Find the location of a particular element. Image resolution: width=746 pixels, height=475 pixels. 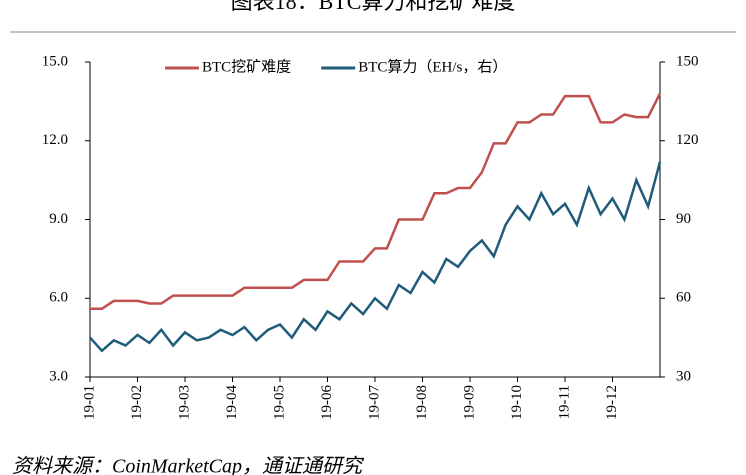

x-tick-label: 19-06 is located at coordinates (327, 402).